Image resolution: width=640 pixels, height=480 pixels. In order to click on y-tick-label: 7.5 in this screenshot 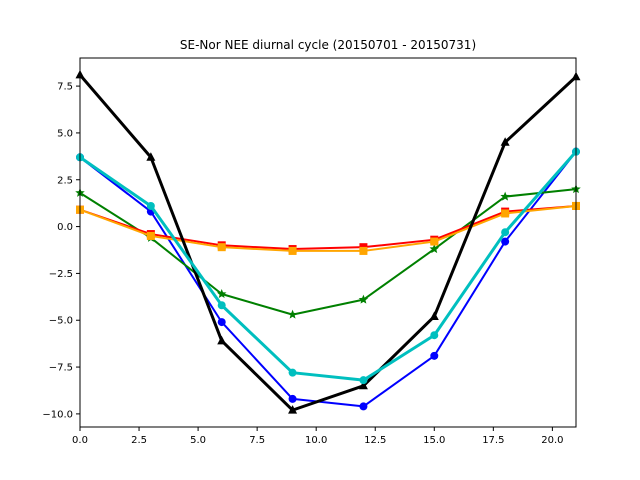, I will do `click(65, 87)`.